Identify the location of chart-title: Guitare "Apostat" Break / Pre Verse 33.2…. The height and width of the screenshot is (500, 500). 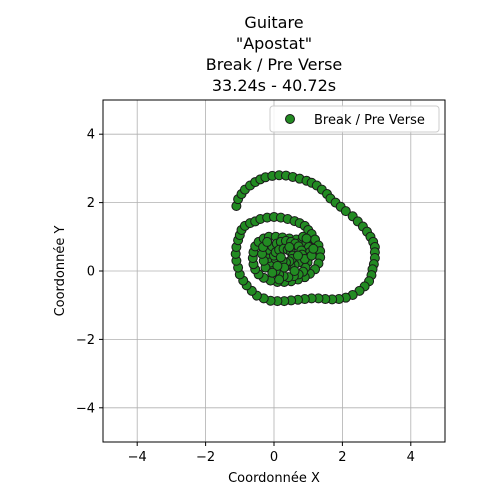
(274, 54).